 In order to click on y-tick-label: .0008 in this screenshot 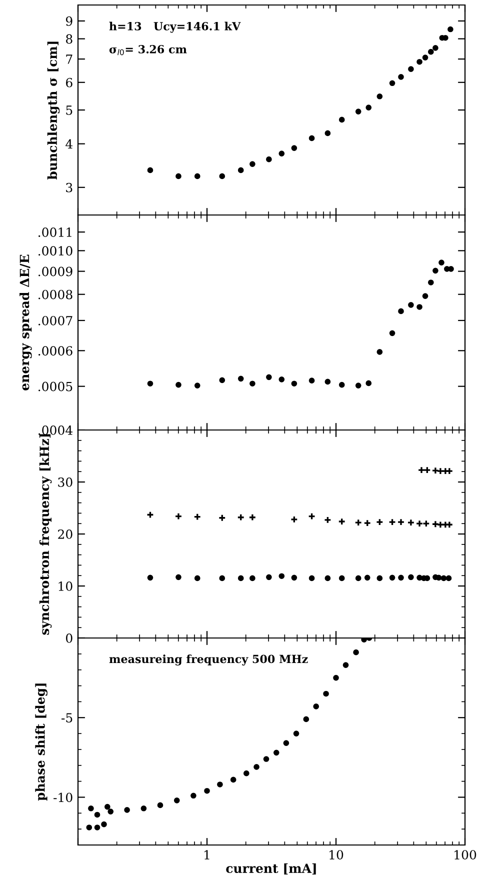, I will do `click(55, 295)`.